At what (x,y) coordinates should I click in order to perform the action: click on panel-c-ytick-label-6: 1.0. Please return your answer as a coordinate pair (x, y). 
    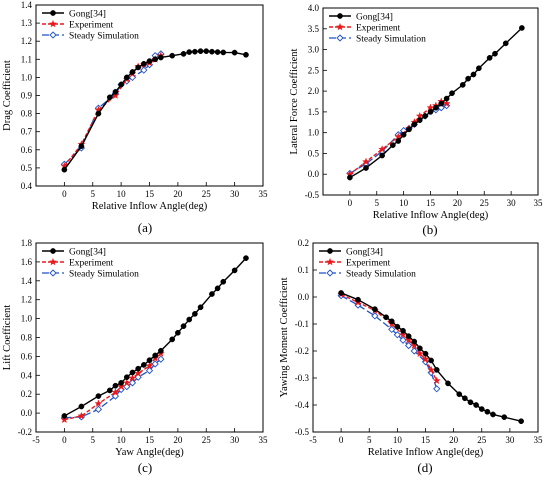
    Looking at the image, I should click on (27, 319).